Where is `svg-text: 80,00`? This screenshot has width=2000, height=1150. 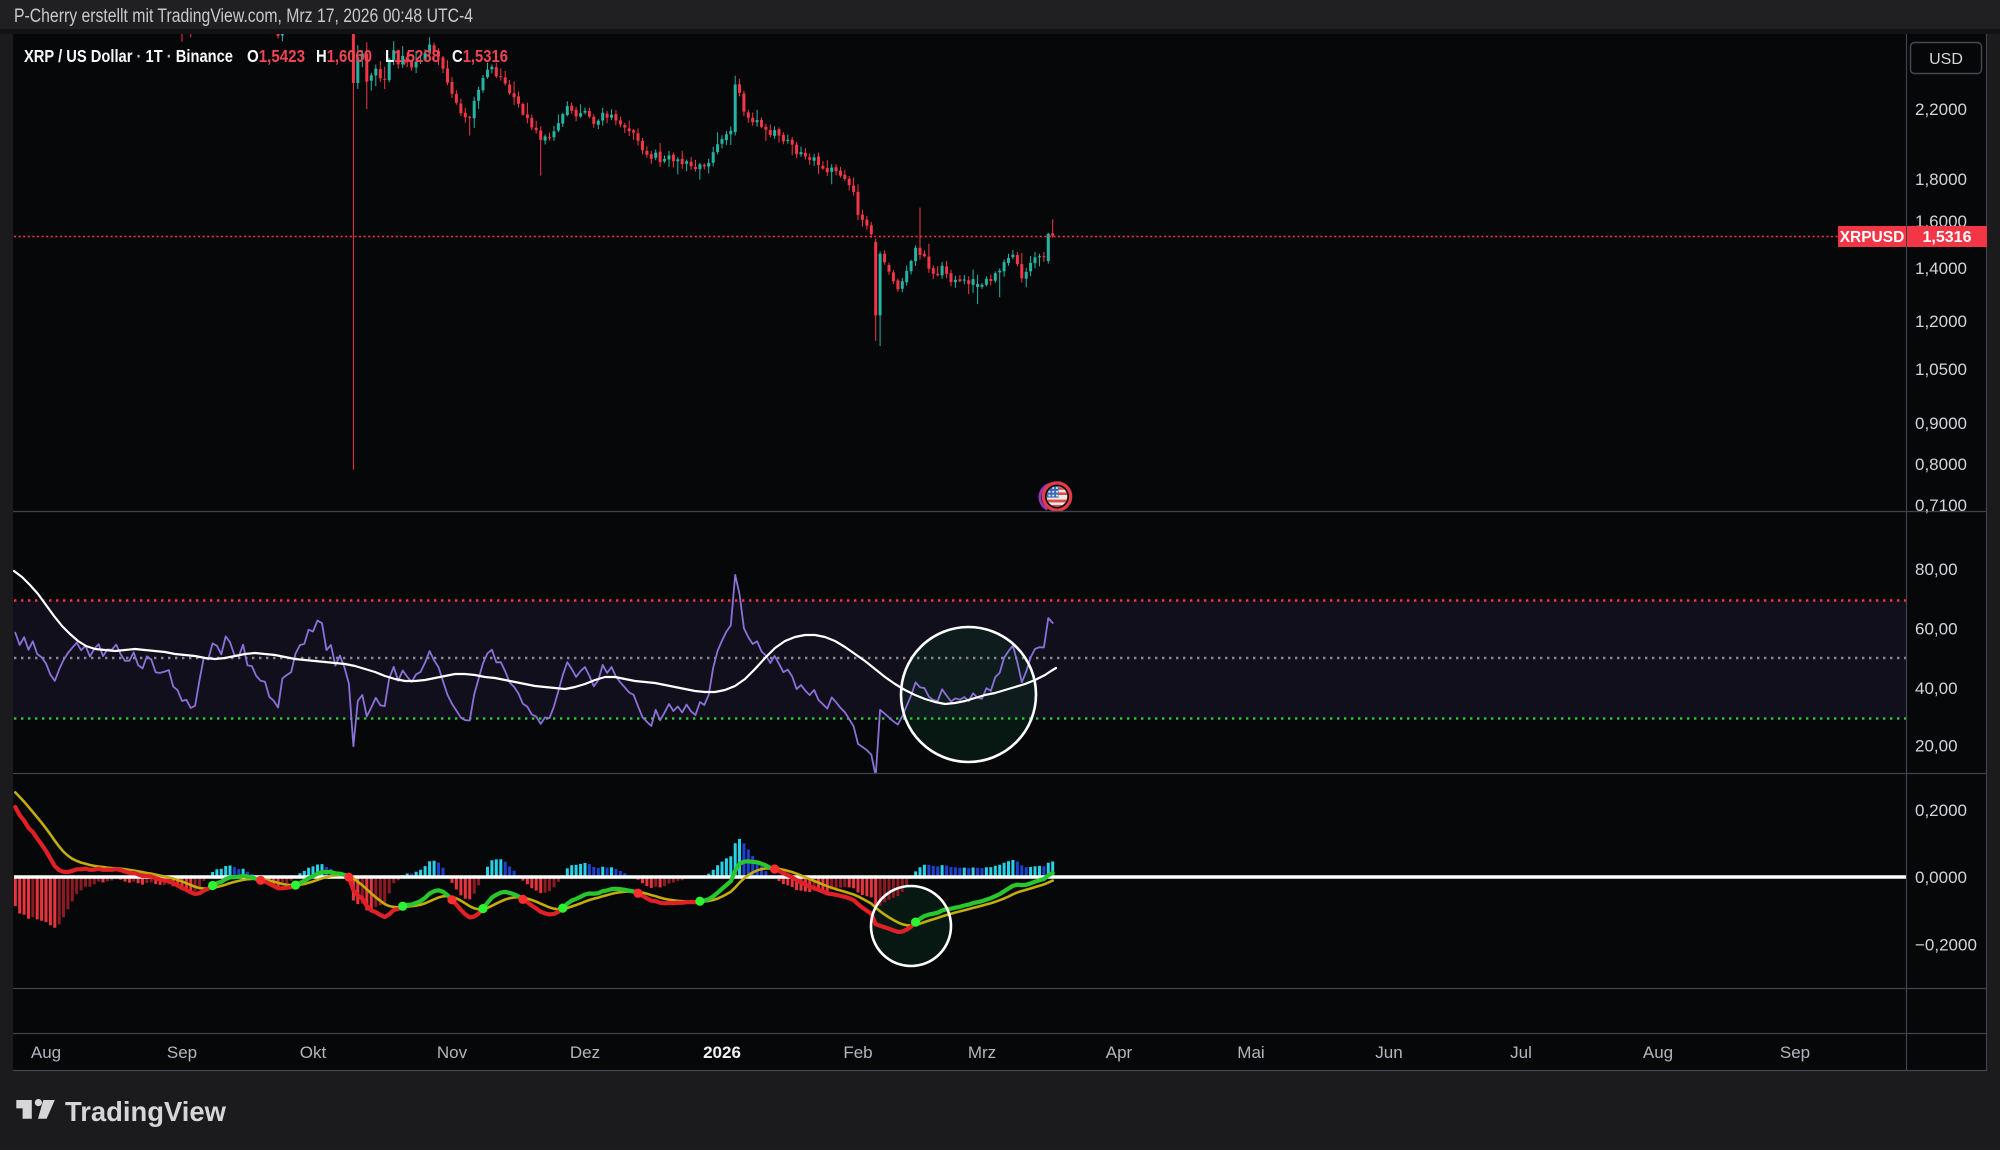
svg-text: 80,00 is located at coordinates (1936, 569).